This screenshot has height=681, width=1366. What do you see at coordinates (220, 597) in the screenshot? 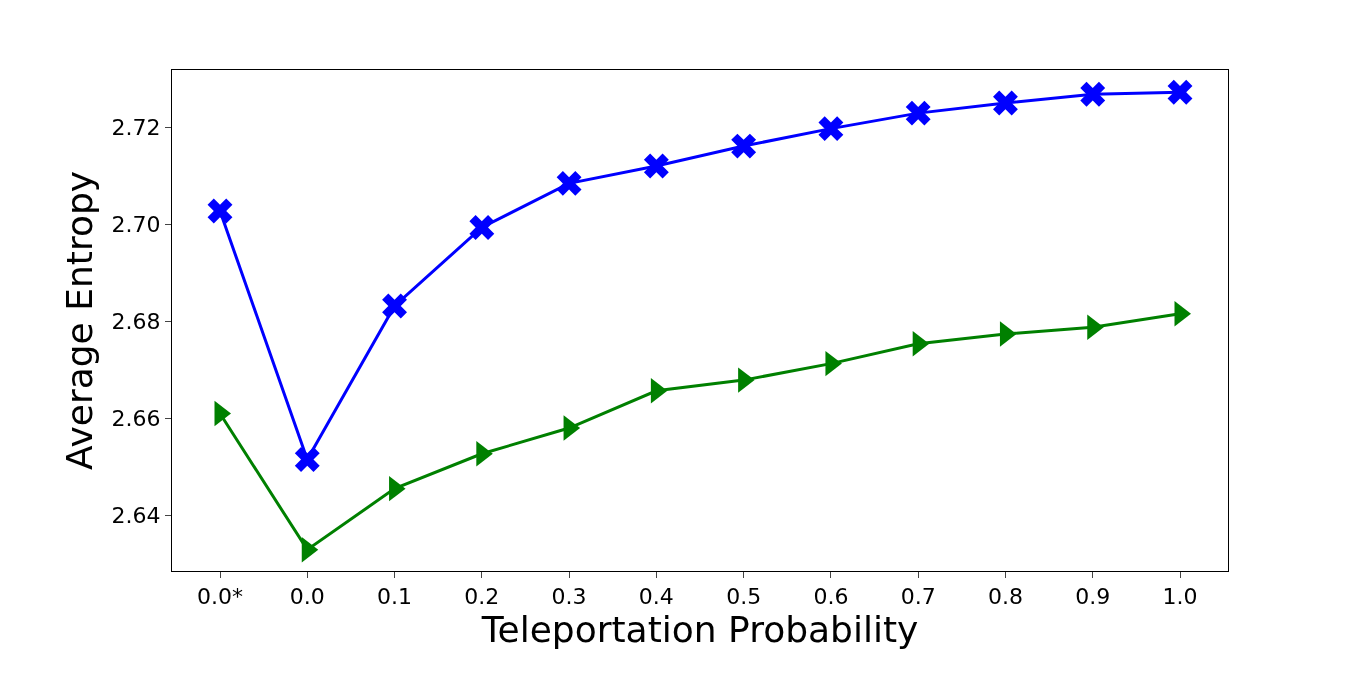
I see `x-tick-label: 0.0*` at bounding box center [220, 597].